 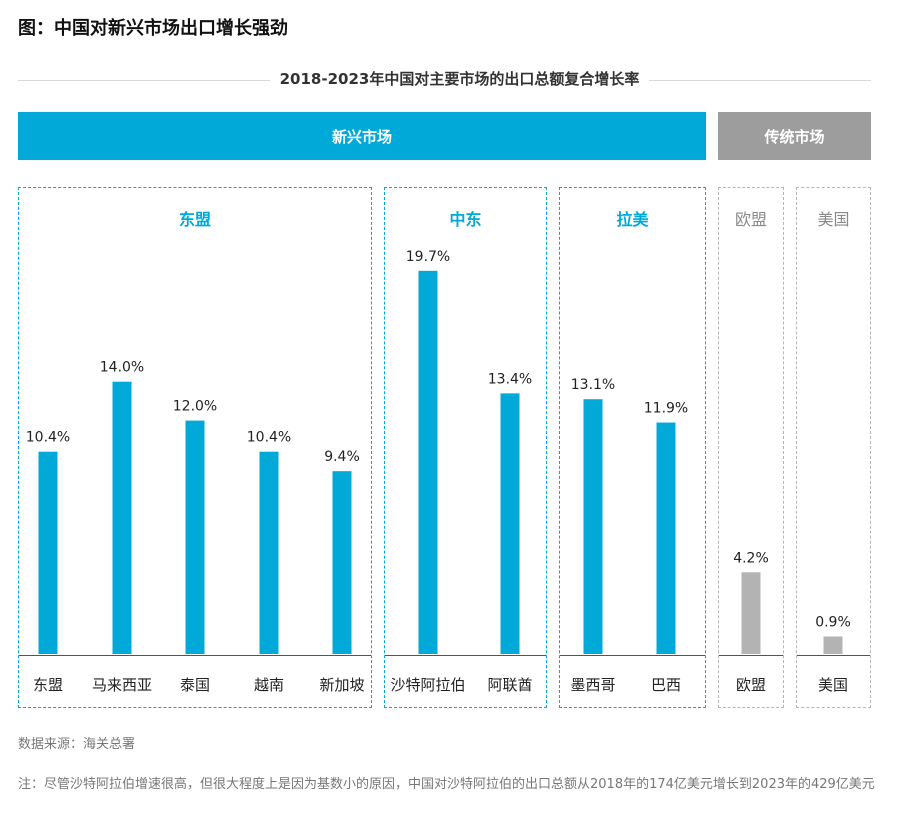 What do you see at coordinates (465, 219) in the screenshot?
I see `group-label-middle-east: 中东` at bounding box center [465, 219].